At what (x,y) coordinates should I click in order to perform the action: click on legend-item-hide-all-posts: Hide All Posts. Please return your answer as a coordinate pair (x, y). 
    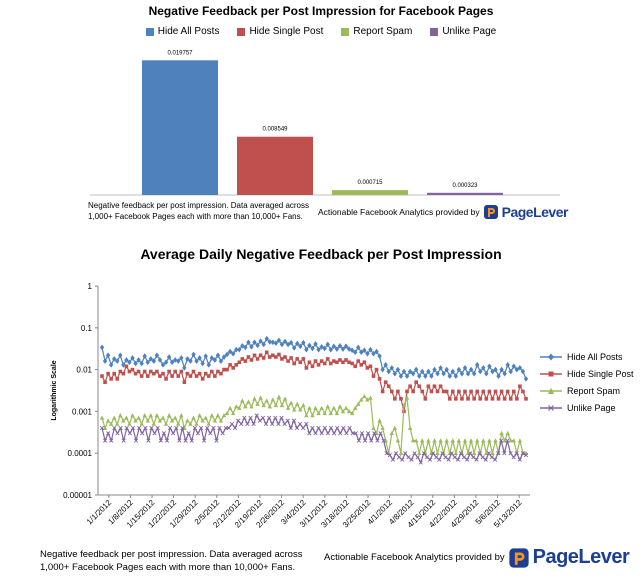
    Looking at the image, I should click on (182, 31).